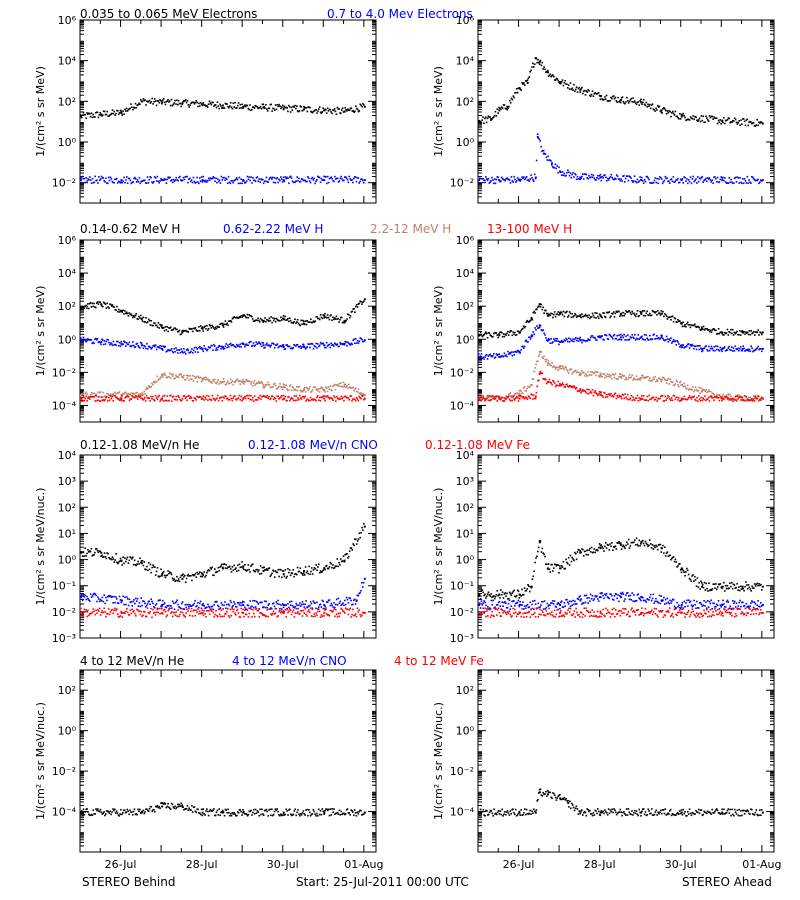 The height and width of the screenshot is (900, 800). I want to click on y-tick-label: 10², so click(67, 306).